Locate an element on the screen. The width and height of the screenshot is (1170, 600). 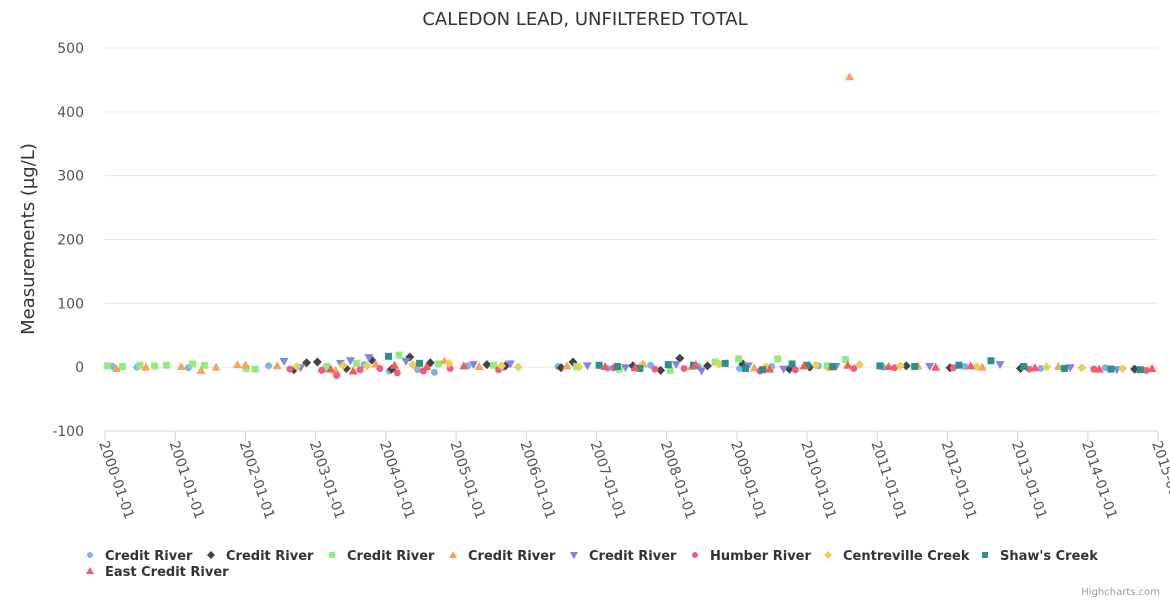
legend-item: Centreville Creek is located at coordinates (897, 556).